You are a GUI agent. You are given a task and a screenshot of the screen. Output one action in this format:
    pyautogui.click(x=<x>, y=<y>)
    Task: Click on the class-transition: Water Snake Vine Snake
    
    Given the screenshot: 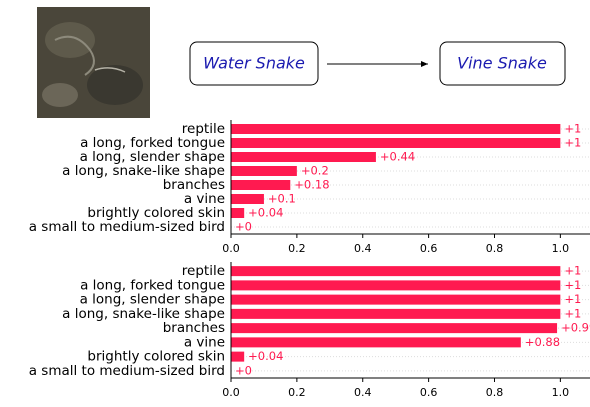 What is the action you would take?
    pyautogui.click(x=377, y=63)
    